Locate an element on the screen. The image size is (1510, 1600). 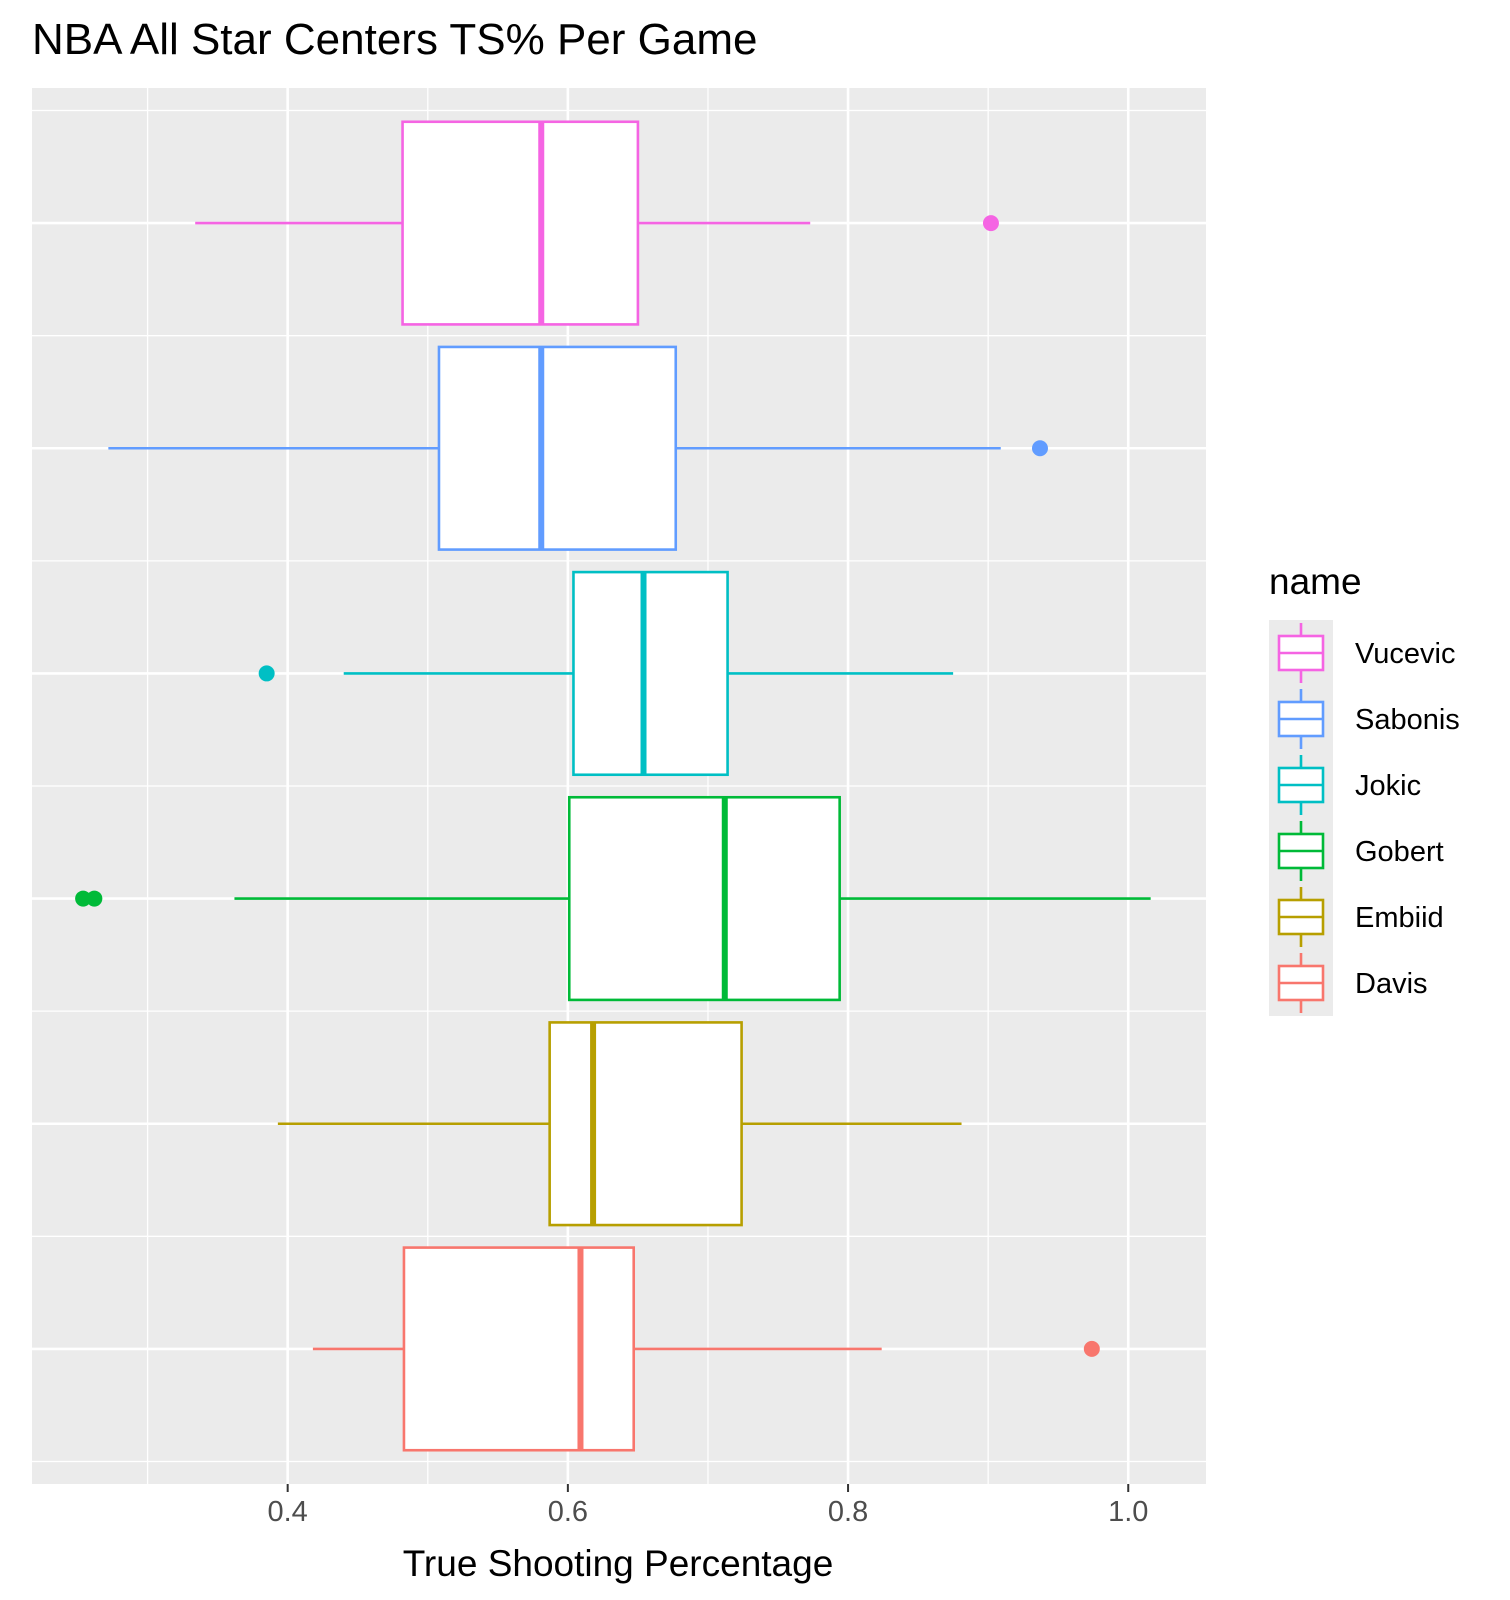
legend-label: Gobert is located at coordinates (1399, 852).